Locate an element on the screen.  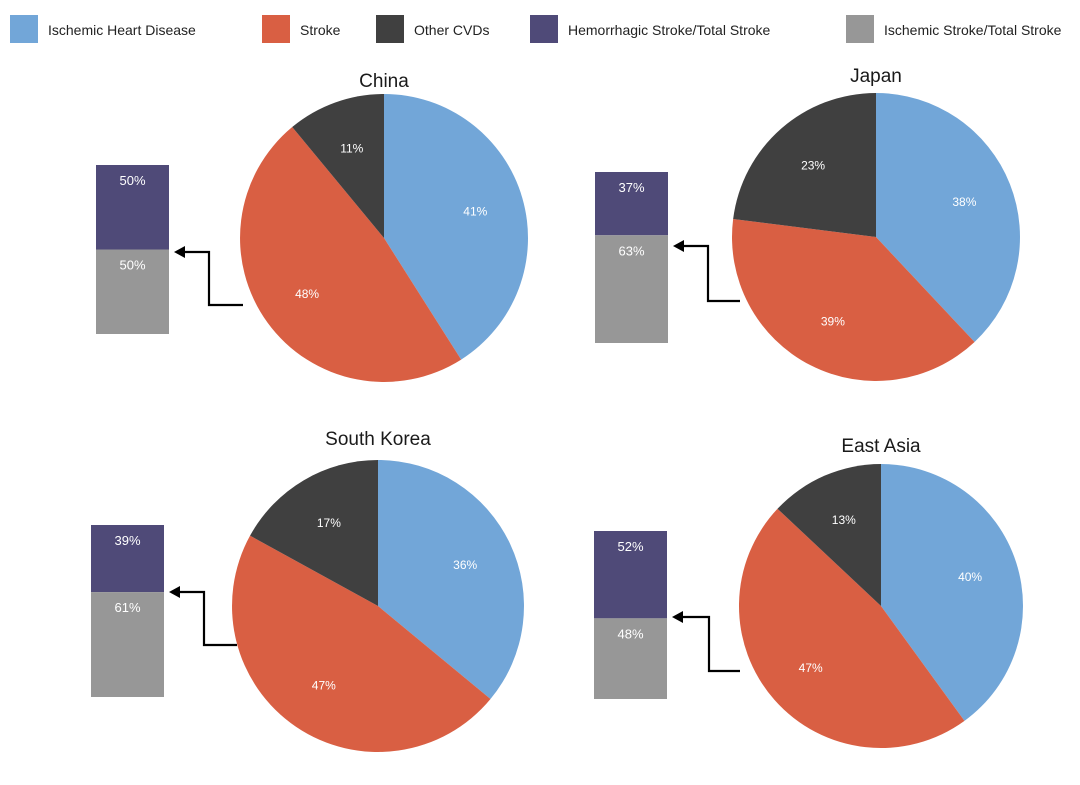
pie-slice-label: 40% is located at coordinates (970, 577).